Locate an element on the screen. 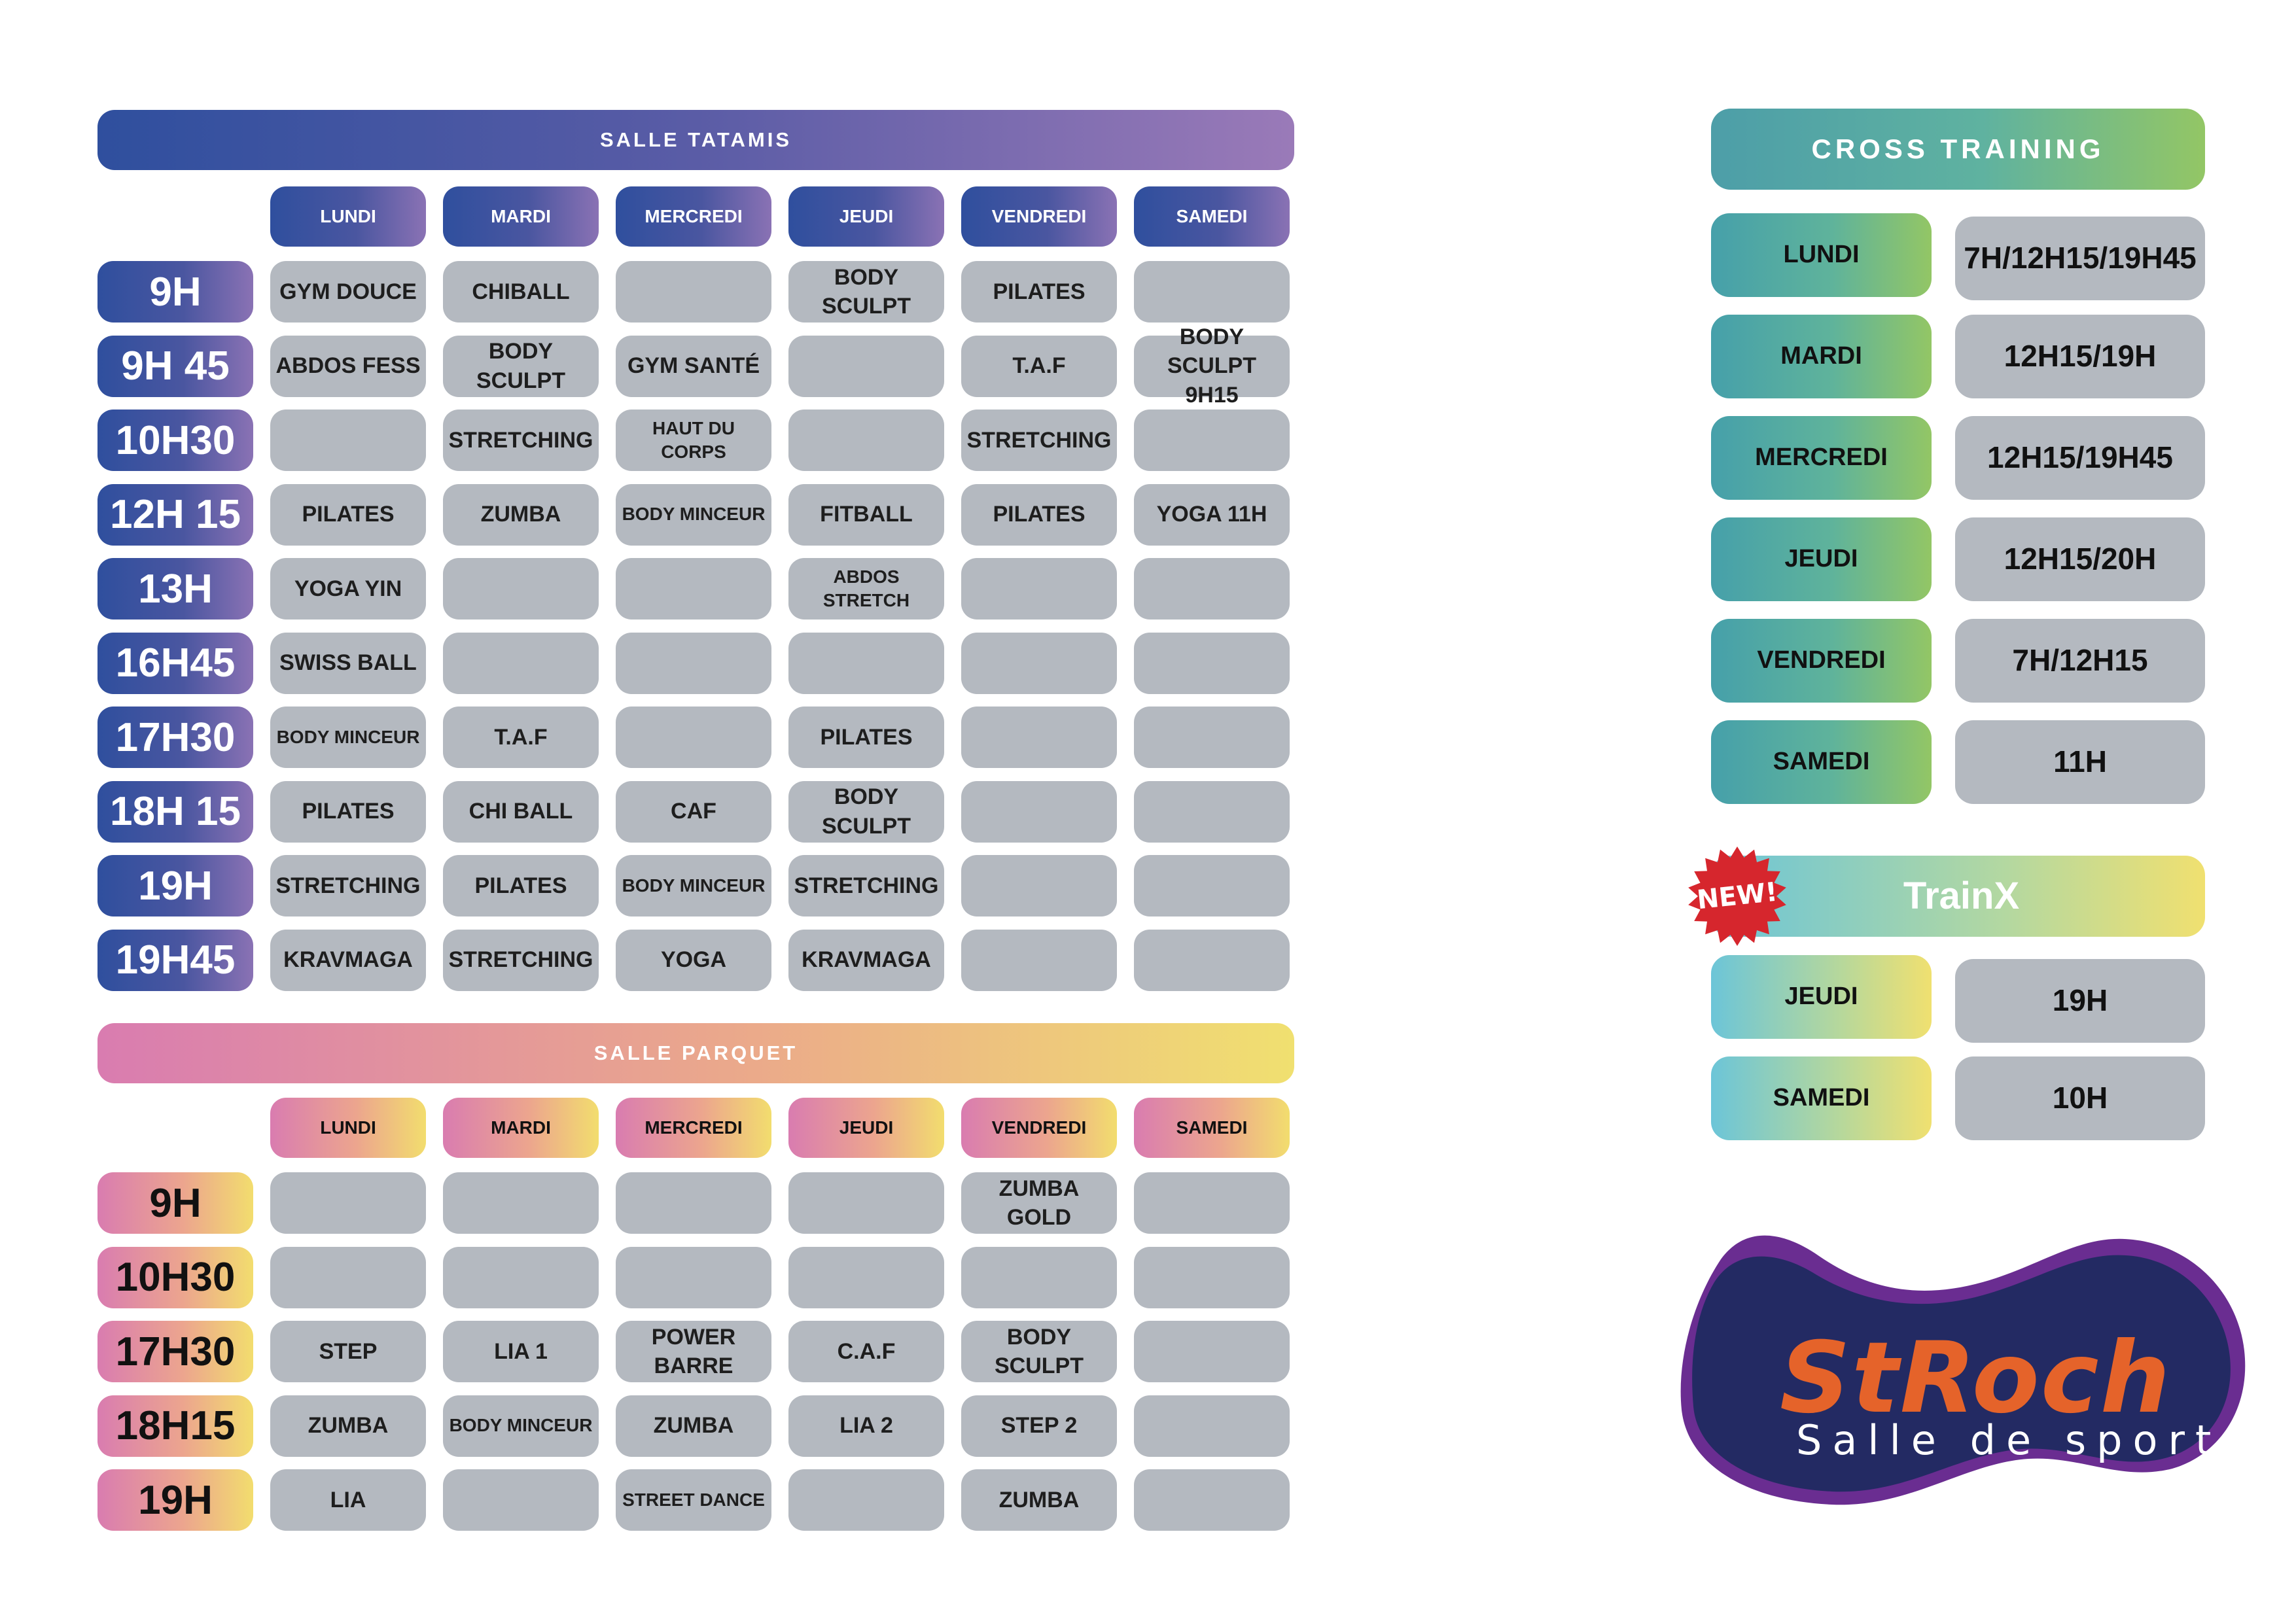  tatamis-time-slot: 10H30 is located at coordinates (175, 441).